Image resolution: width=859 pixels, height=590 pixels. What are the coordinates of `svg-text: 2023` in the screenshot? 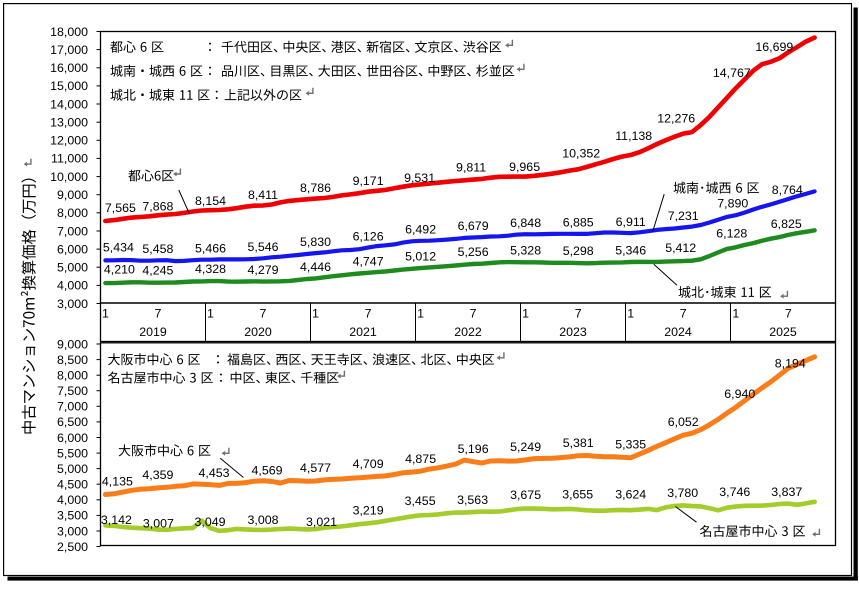 It's located at (573, 332).